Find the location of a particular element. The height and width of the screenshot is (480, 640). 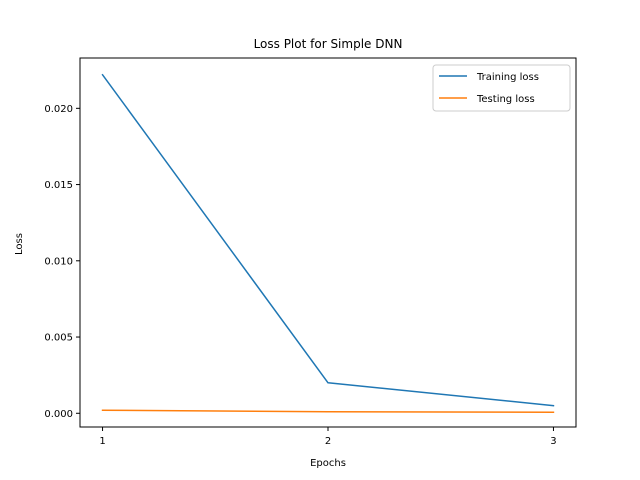

x-axis-ticks: 1 2 3 is located at coordinates (328, 437).